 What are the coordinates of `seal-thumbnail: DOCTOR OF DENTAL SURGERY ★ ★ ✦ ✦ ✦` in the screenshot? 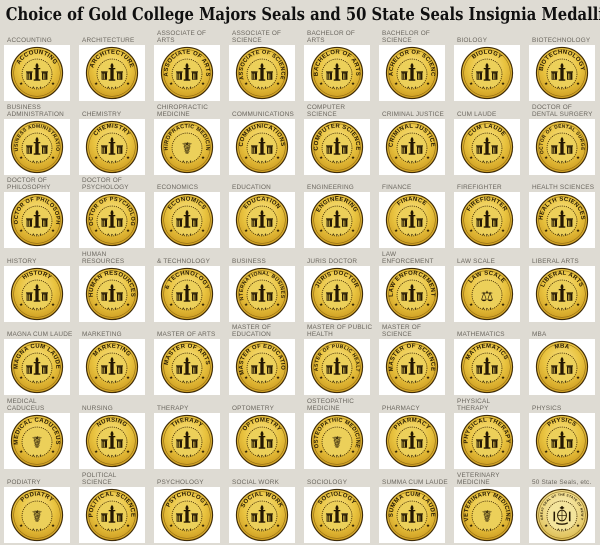 It's located at (562, 146).